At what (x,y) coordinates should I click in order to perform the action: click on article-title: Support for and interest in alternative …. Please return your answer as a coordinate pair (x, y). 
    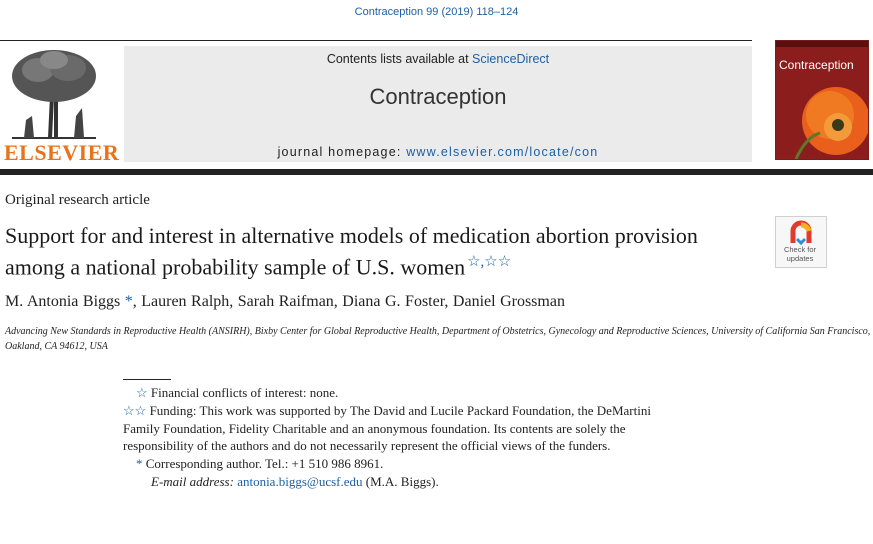
    Looking at the image, I should click on (380, 251).